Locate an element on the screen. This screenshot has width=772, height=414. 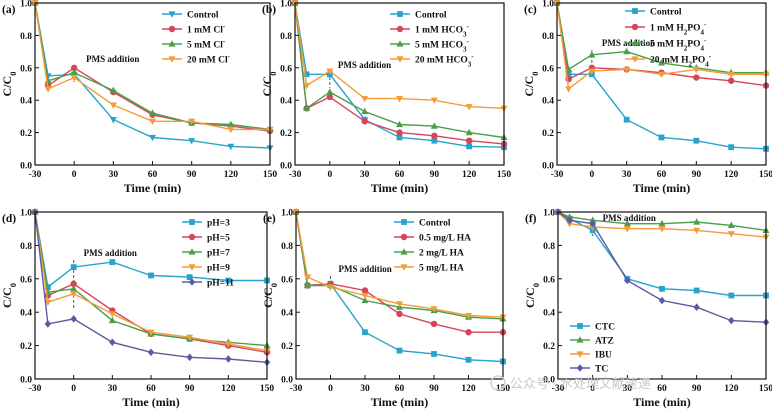
legend-label-main2: PO is located at coordinates (693, 45).